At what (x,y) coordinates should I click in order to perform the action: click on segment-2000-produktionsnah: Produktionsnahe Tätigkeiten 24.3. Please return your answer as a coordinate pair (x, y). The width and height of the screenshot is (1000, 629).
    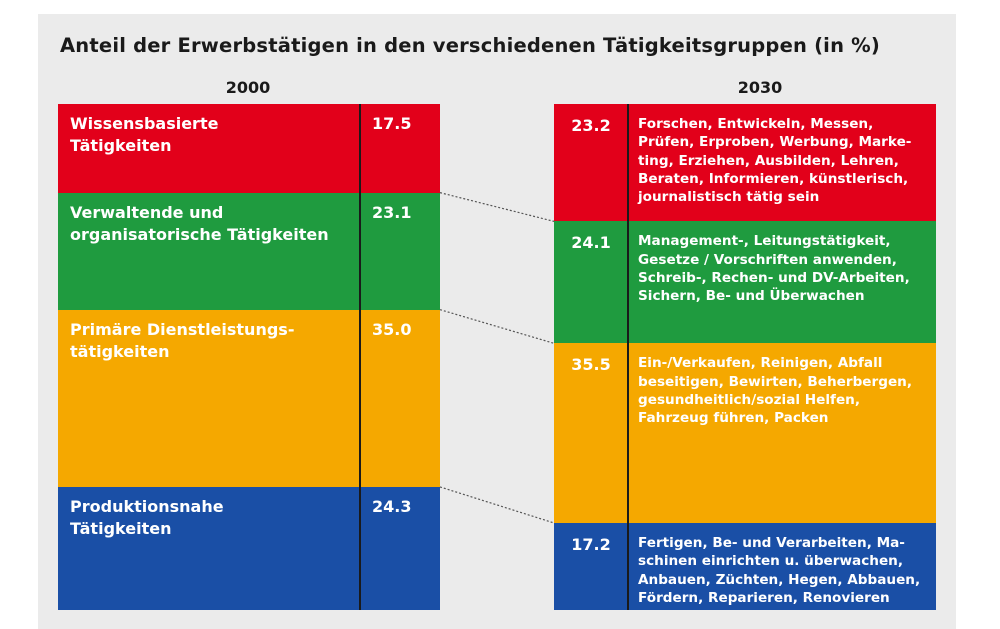
    Looking at the image, I should click on (249, 548).